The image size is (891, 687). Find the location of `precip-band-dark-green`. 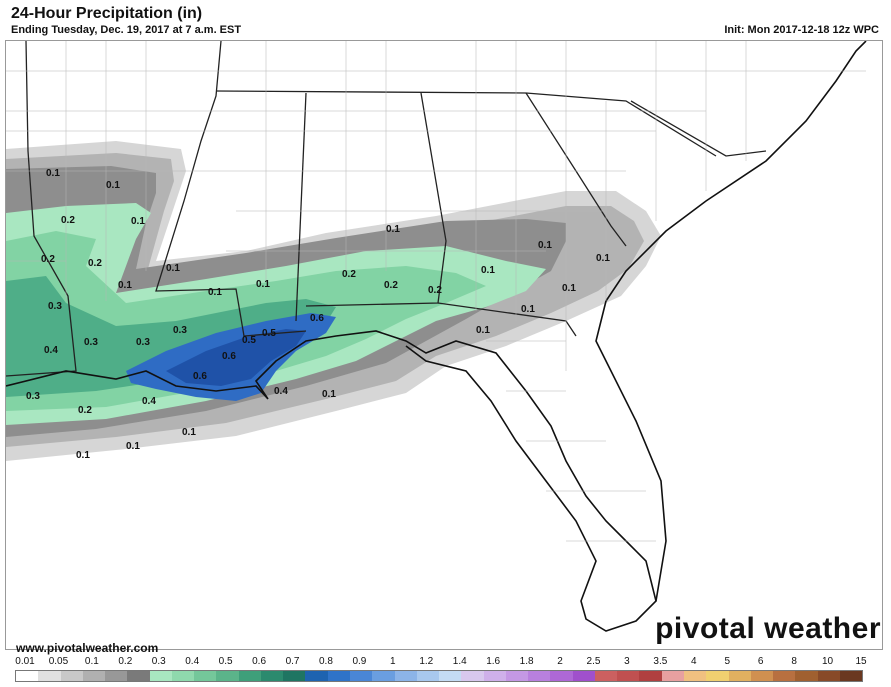

precip-band-dark-green is located at coordinates (171, 336).